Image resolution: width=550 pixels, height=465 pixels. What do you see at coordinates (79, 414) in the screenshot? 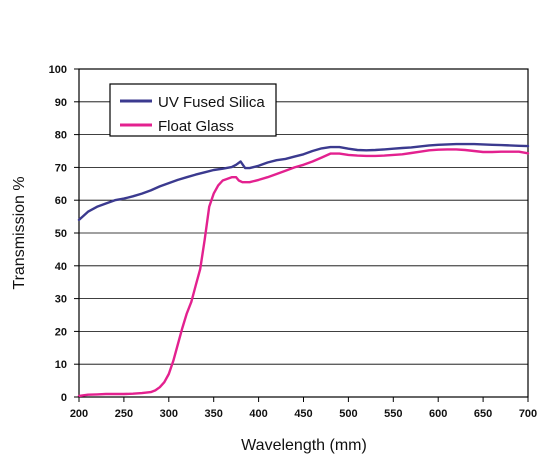
I see `x-tick-label-200: 200` at bounding box center [79, 414].